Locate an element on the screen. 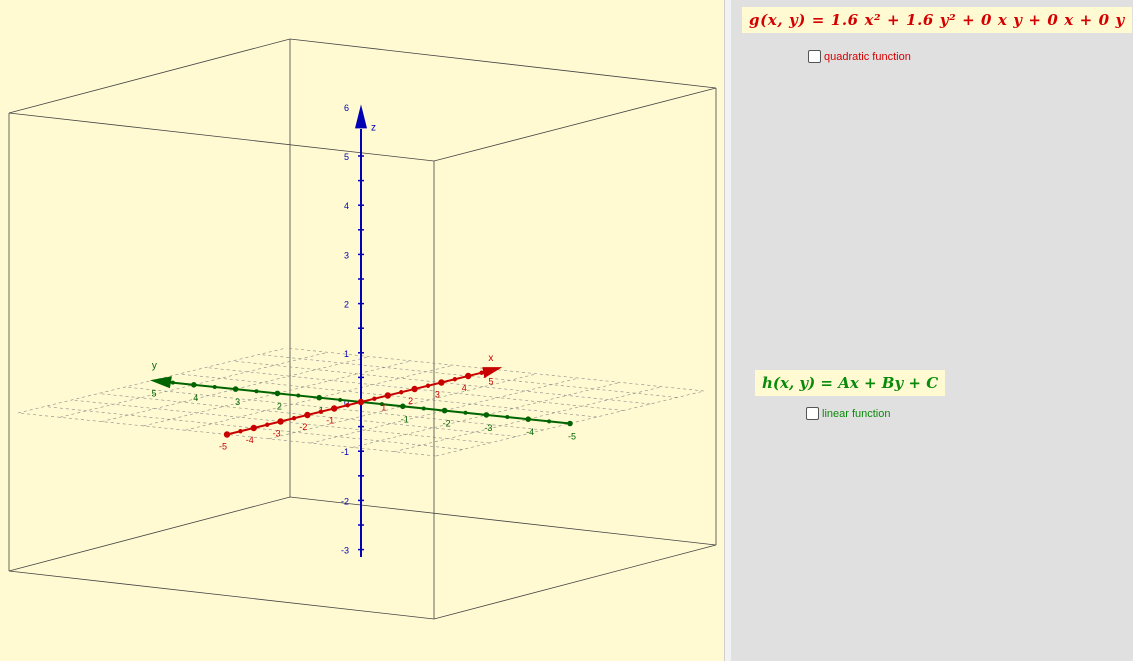 Image resolution: width=1133 pixels, height=661 pixels. x-tick-label: 4 is located at coordinates (464, 388).